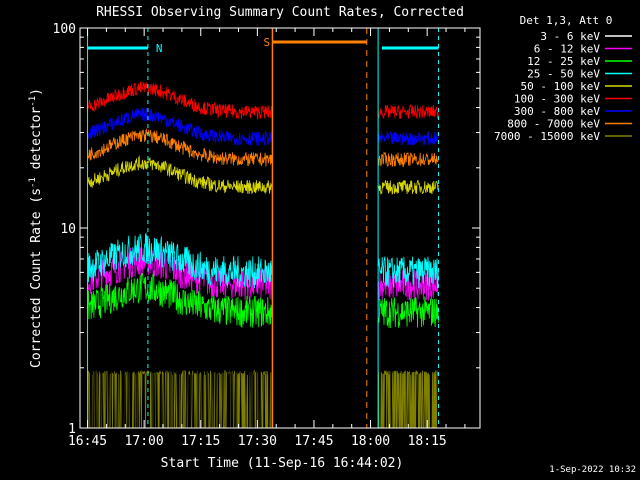 Image resolution: width=640 pixels, height=480 pixels. I want to click on legend-label: 300 - 800 keV, so click(557, 111).